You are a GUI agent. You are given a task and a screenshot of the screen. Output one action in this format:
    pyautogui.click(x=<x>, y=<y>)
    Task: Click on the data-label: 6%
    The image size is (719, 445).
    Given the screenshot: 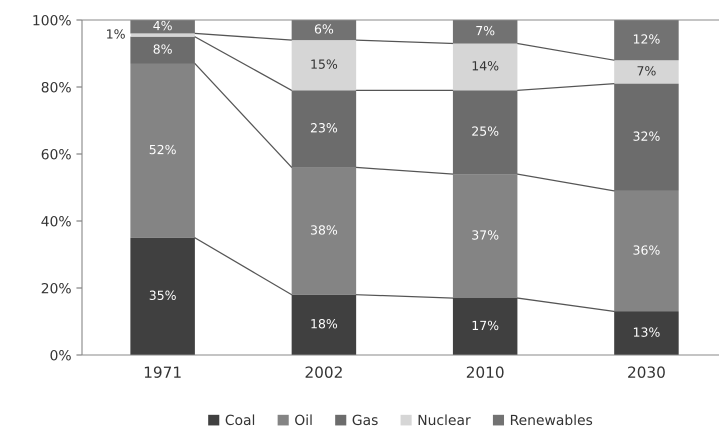 What is the action you would take?
    pyautogui.click(x=324, y=29)
    